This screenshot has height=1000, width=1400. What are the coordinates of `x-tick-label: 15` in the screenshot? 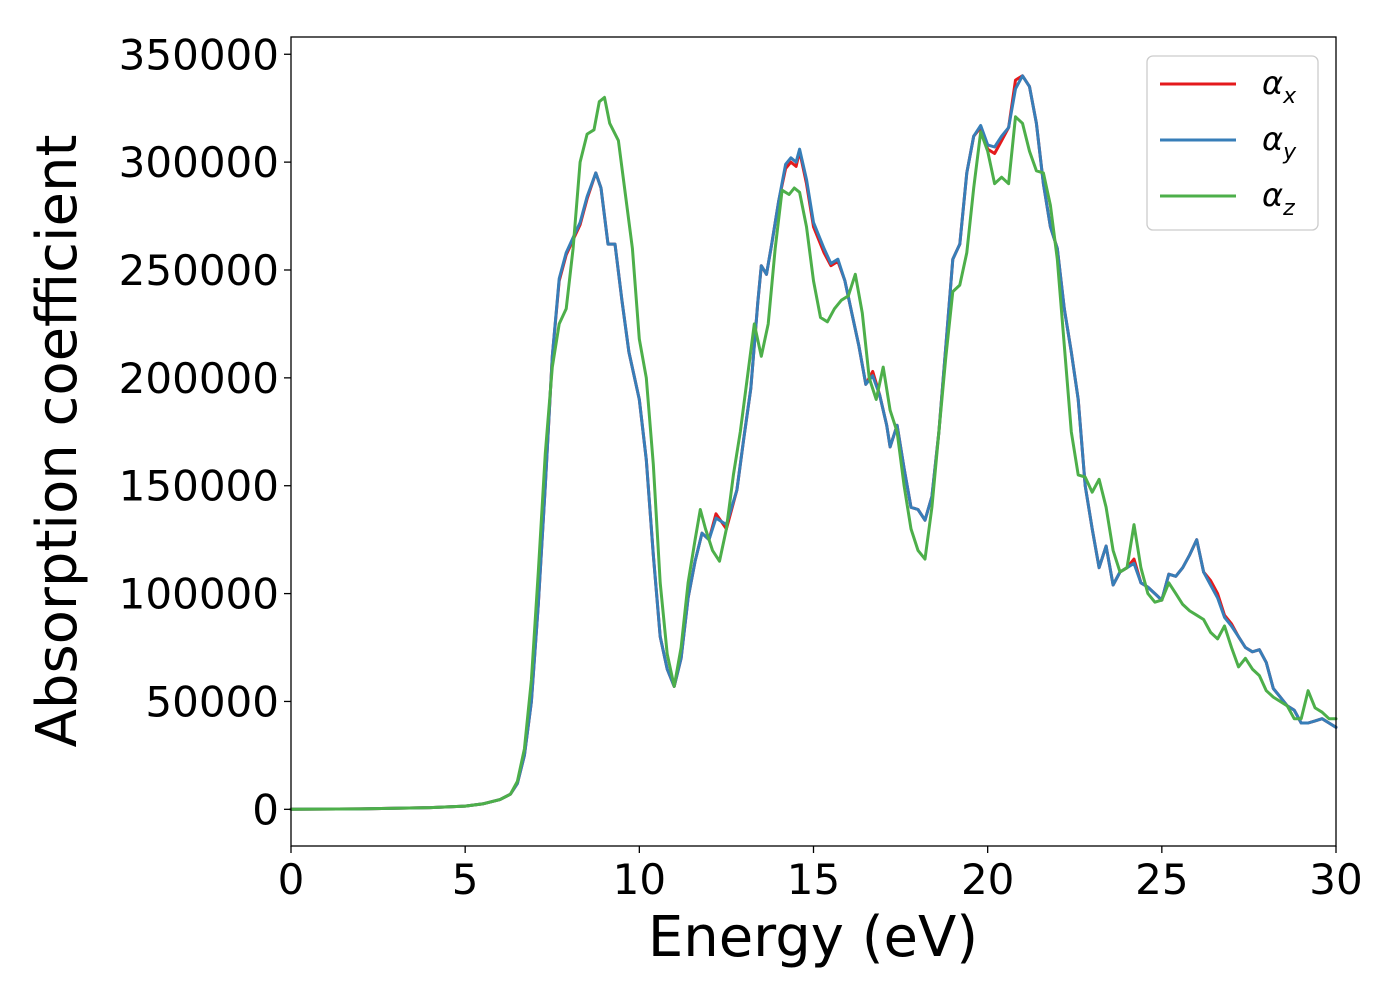 It's located at (813, 879).